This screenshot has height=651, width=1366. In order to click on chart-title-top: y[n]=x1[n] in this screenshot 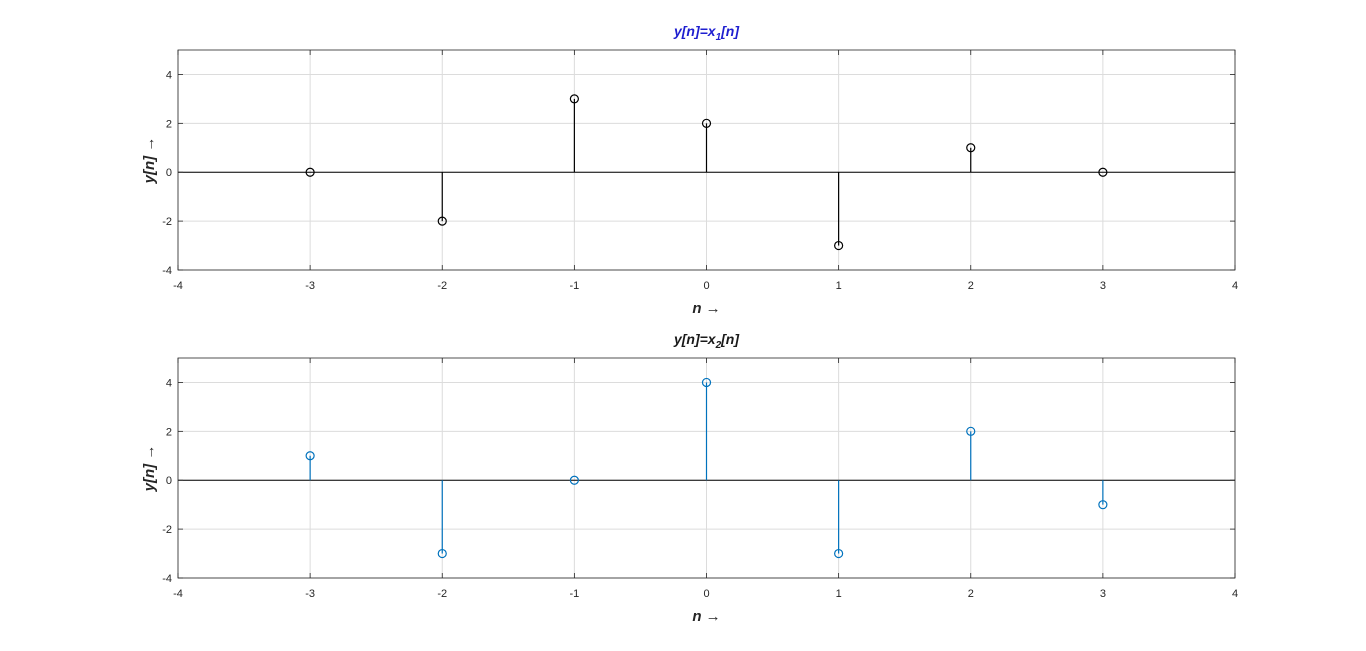, I will do `click(706, 33)`.